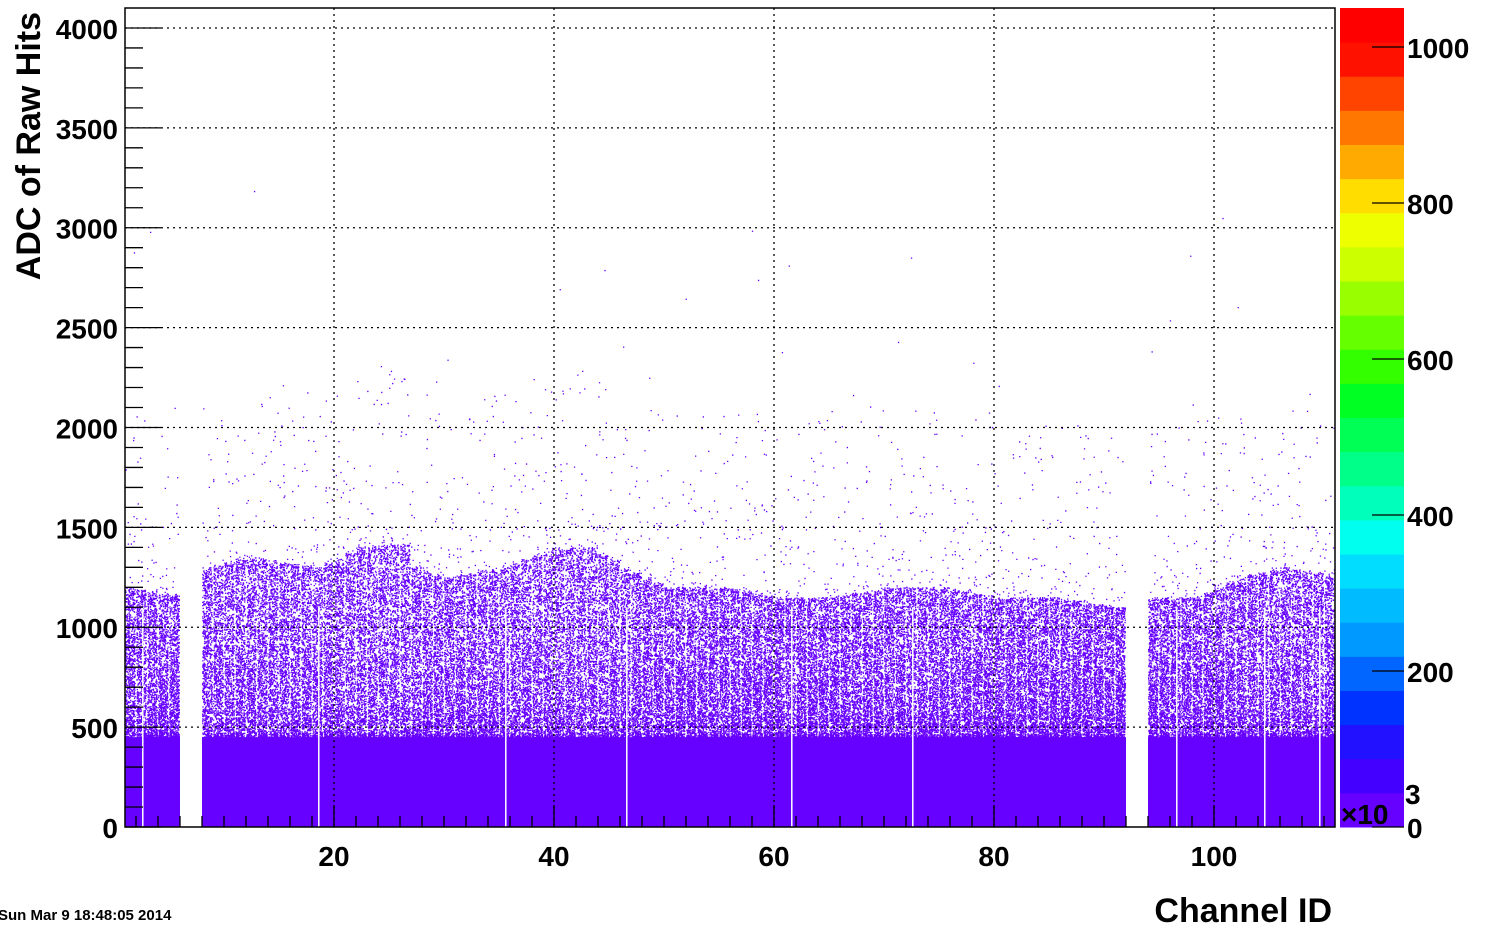  Describe the element at coordinates (553, 856) in the screenshot. I see `x-tick-label: 40` at that location.